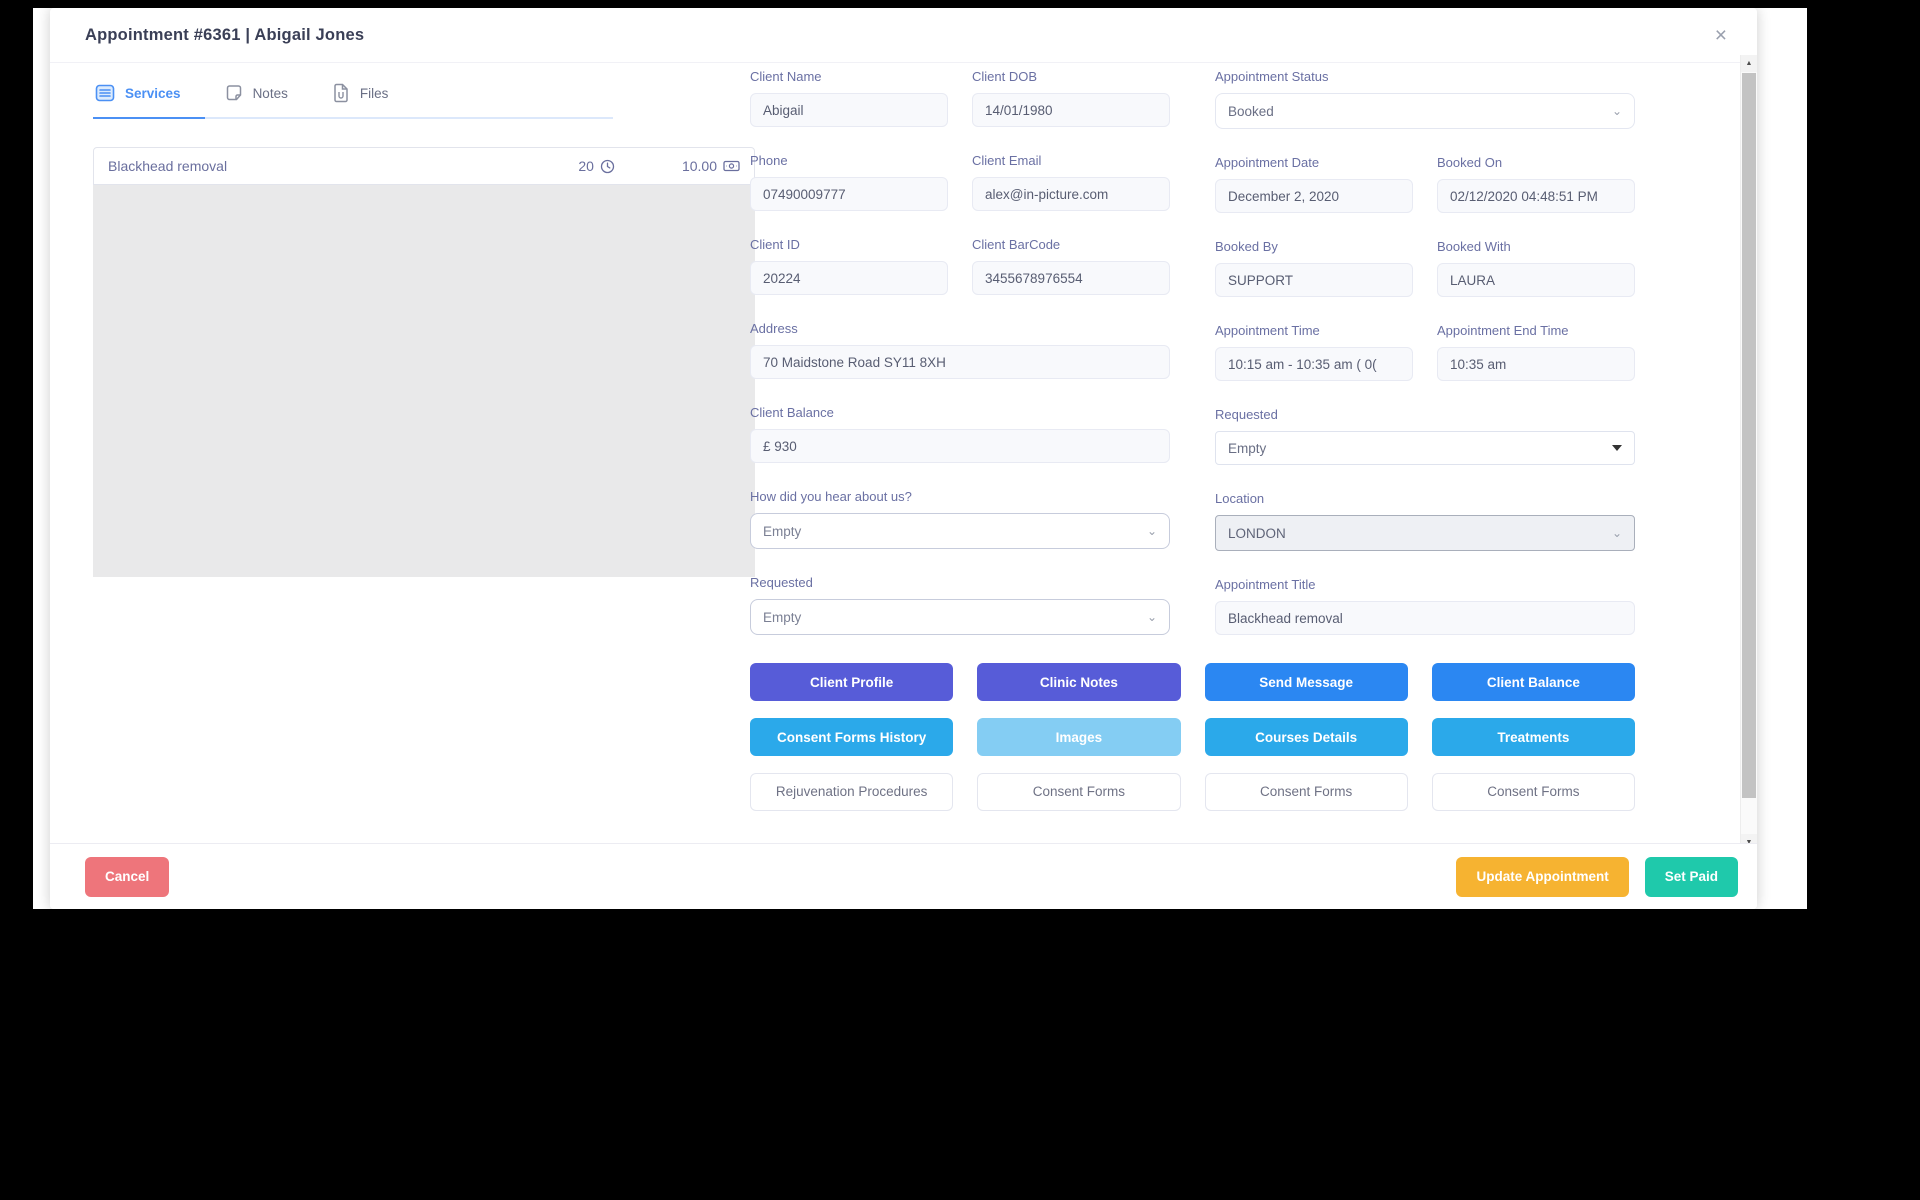  I want to click on note-icon, so click(234, 93).